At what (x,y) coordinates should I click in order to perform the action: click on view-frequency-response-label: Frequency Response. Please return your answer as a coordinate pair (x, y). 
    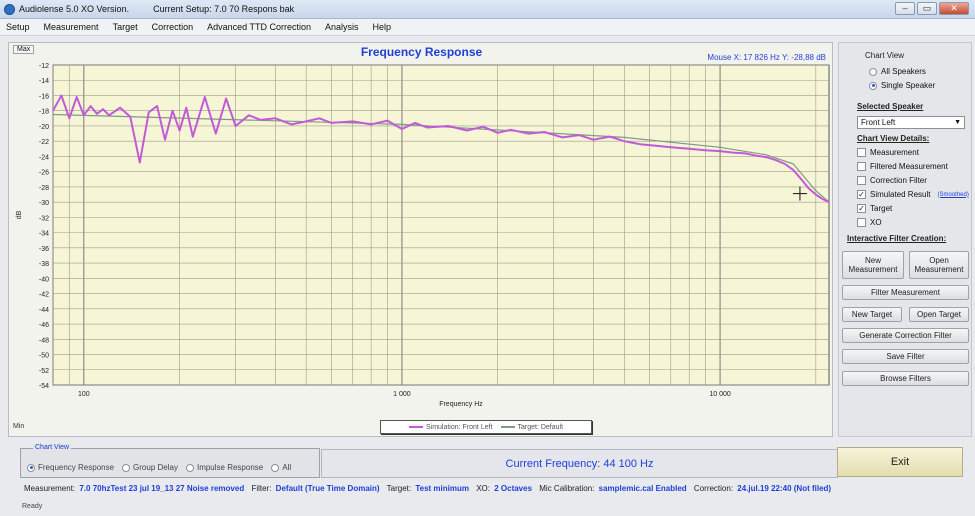
    Looking at the image, I should click on (76, 467).